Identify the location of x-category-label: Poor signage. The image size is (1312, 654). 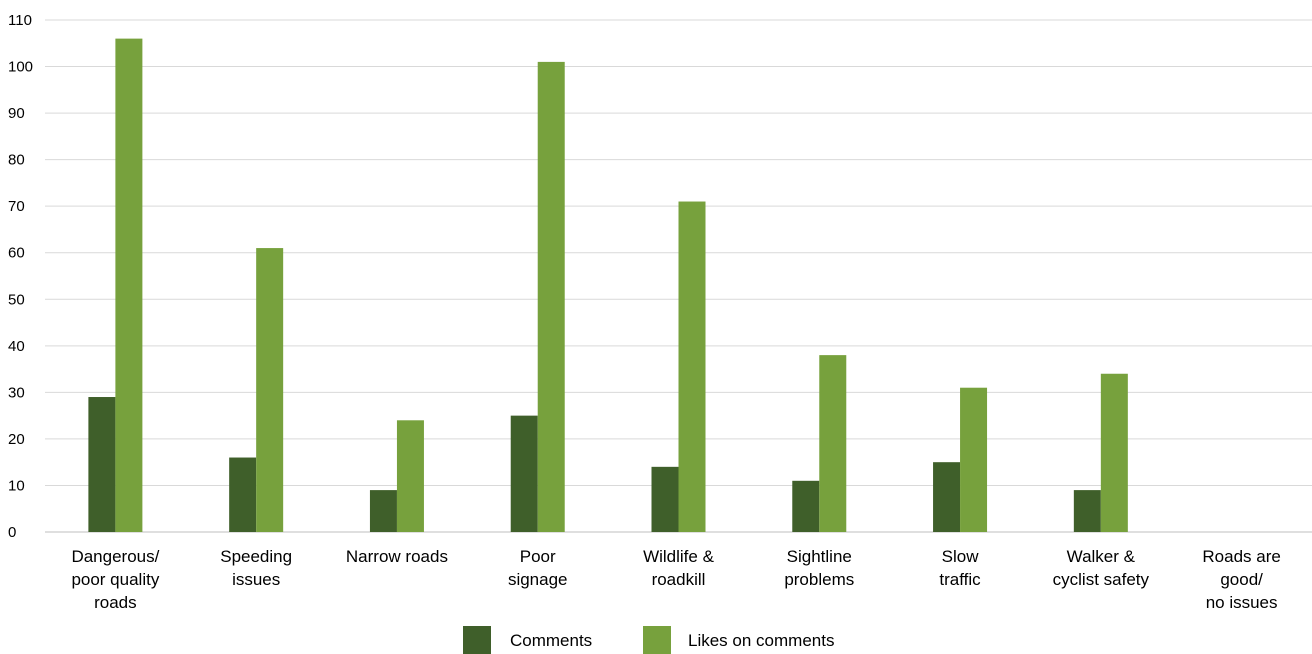
(538, 568).